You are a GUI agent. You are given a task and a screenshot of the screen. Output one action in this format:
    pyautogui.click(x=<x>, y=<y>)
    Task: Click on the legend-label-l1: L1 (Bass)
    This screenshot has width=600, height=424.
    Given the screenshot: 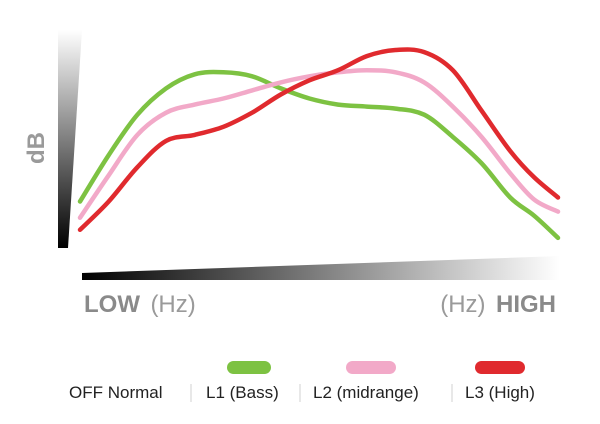 What is the action you would take?
    pyautogui.click(x=242, y=392)
    